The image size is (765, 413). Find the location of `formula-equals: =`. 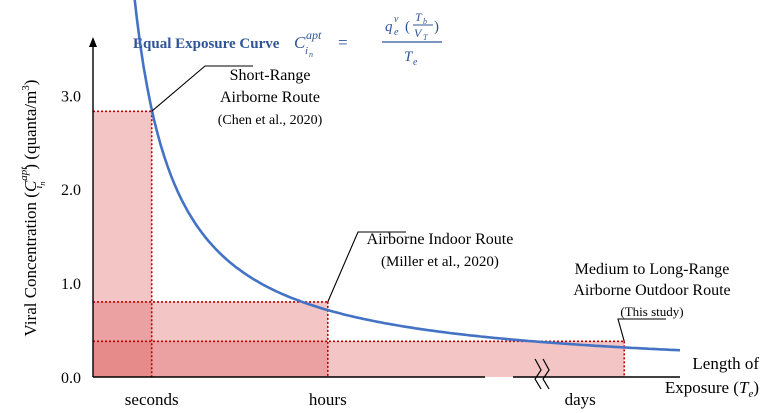

formula-equals: = is located at coordinates (343, 42).